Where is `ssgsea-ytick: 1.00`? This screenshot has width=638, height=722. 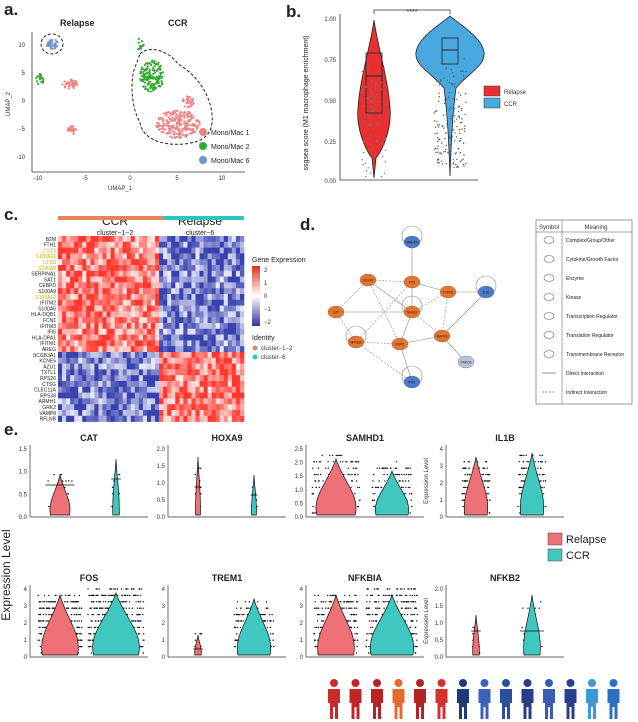 ssgsea-ytick: 1.00 is located at coordinates (330, 20).